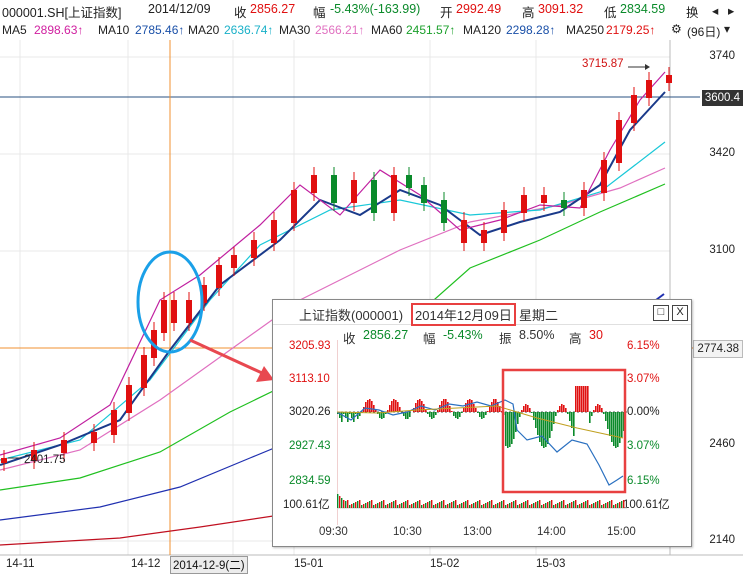  What do you see at coordinates (482, 313) in the screenshot?
I see `popup-header: 上证指数(000001) 2014年12月09日 星期二 □ X` at bounding box center [482, 313].